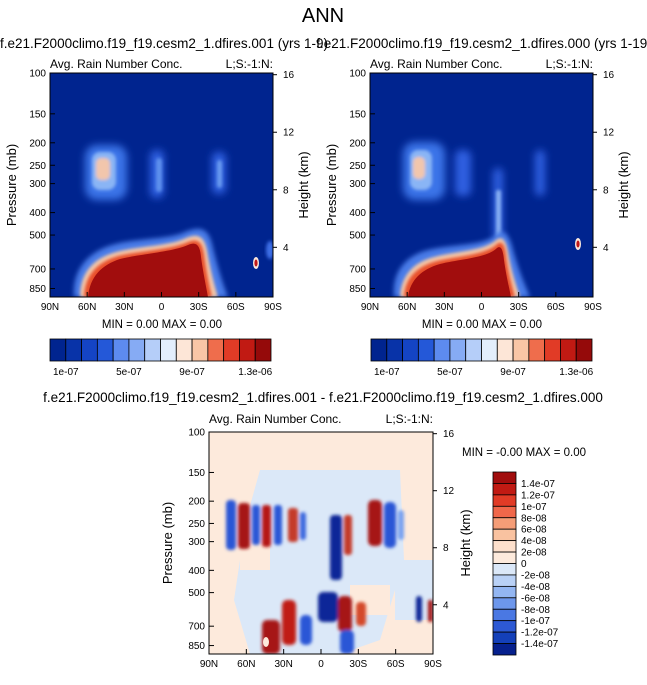 This screenshot has width=647, height=685. Describe the element at coordinates (162, 325) in the screenshot. I see `panel-1-stats: MIN = 0.00 MAX = 0.00` at that location.